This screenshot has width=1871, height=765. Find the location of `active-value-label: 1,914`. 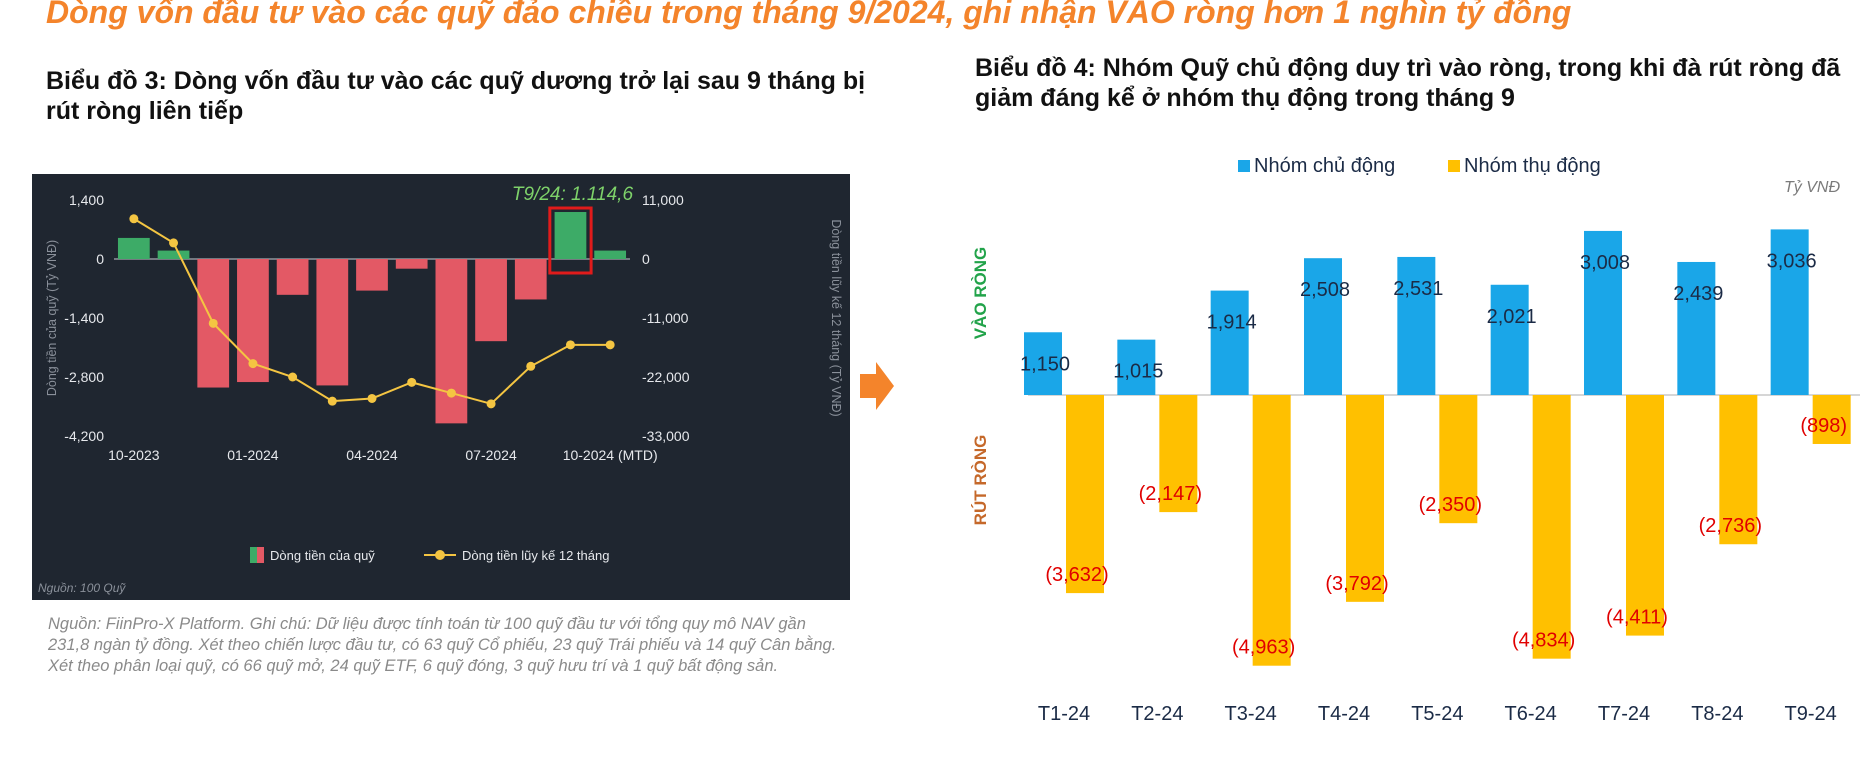

active-value-label: 1,914 is located at coordinates (1232, 323).